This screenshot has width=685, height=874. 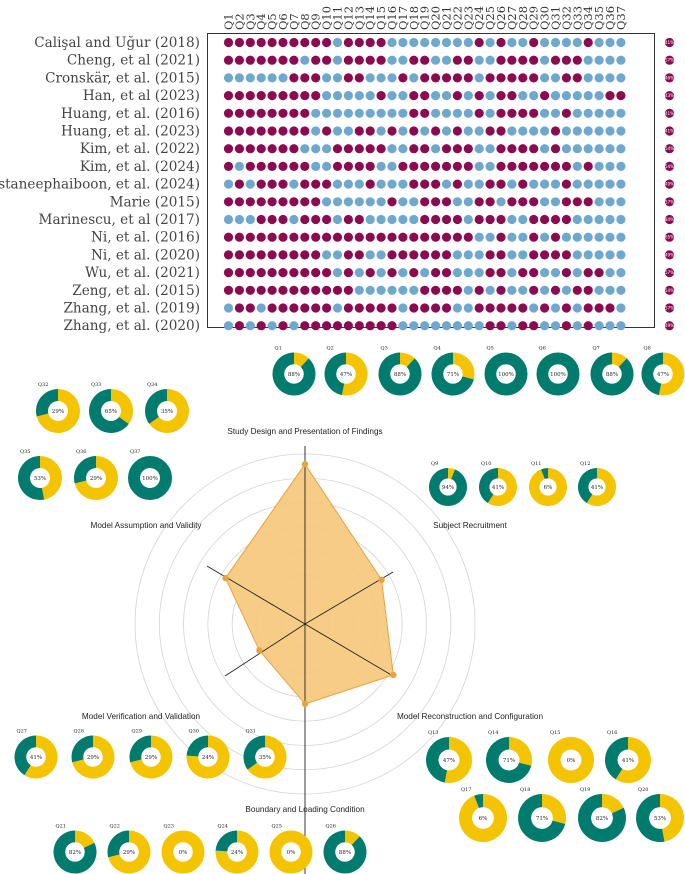 What do you see at coordinates (400, 371) in the screenshot?
I see `donut-q3: 88% Q3` at bounding box center [400, 371].